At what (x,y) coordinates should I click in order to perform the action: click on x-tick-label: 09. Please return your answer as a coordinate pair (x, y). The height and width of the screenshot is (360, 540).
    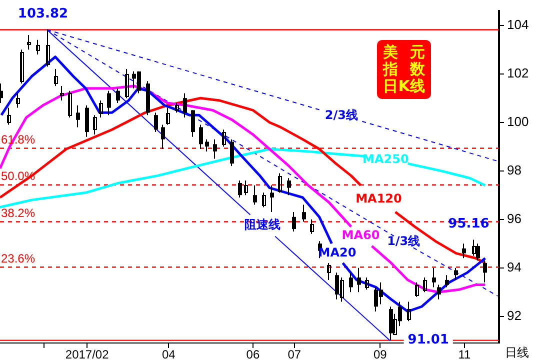
    Looking at the image, I should click on (380, 354).